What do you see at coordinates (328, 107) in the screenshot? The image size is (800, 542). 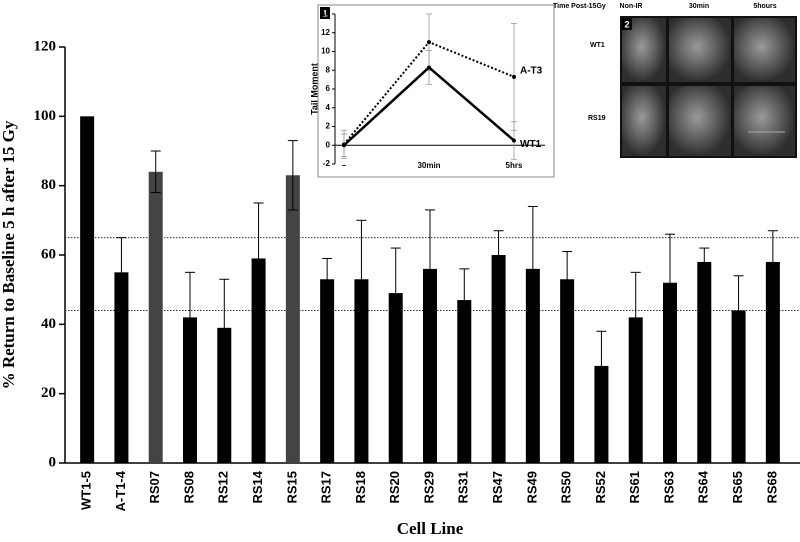 I see `y-tick-label: 4` at bounding box center [328, 107].